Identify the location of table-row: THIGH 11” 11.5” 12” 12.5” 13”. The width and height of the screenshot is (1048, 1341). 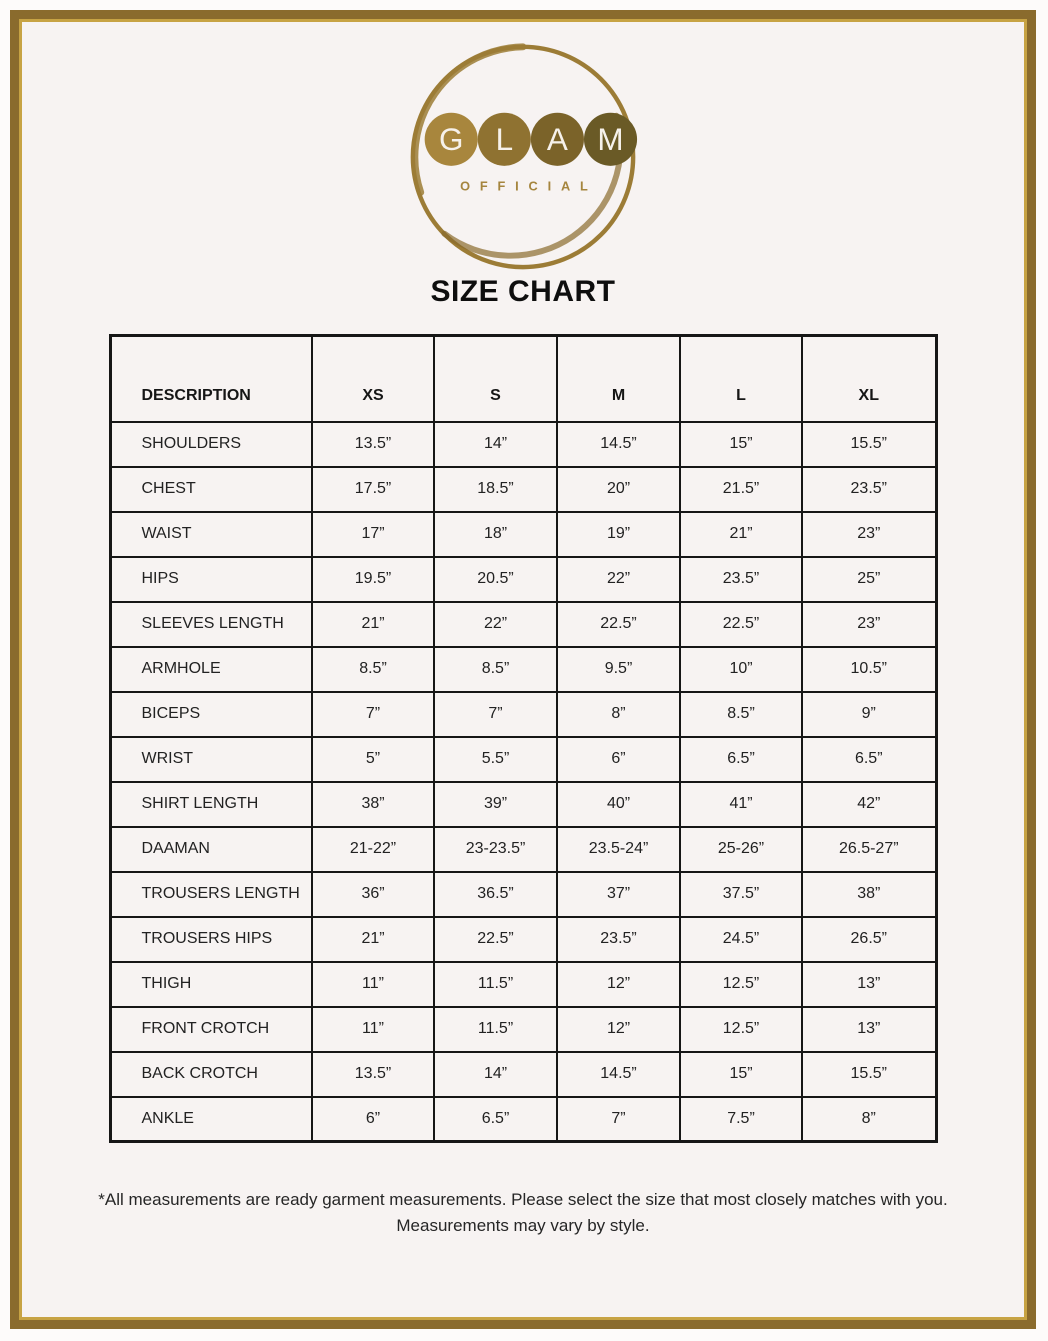
(523, 984).